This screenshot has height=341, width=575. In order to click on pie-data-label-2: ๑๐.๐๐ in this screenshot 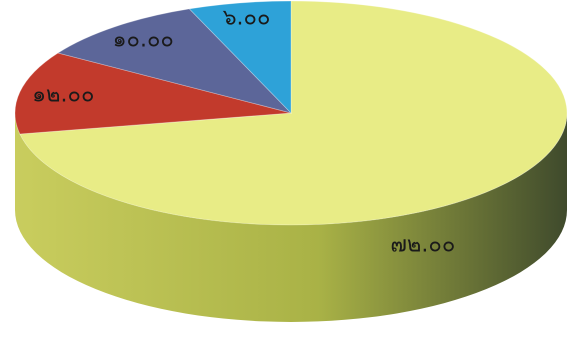, I will do `click(143, 40)`.